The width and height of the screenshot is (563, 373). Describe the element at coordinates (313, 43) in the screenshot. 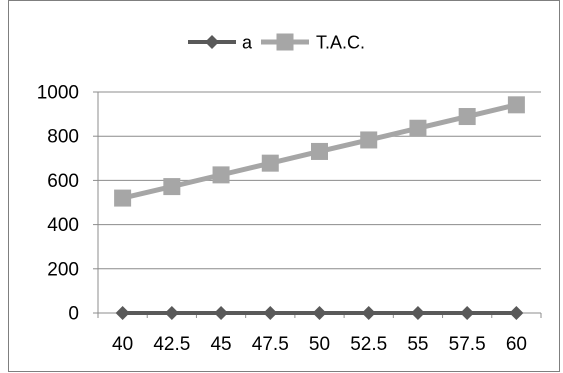

I see `legend-item-t-a-c: T.A.C.` at that location.